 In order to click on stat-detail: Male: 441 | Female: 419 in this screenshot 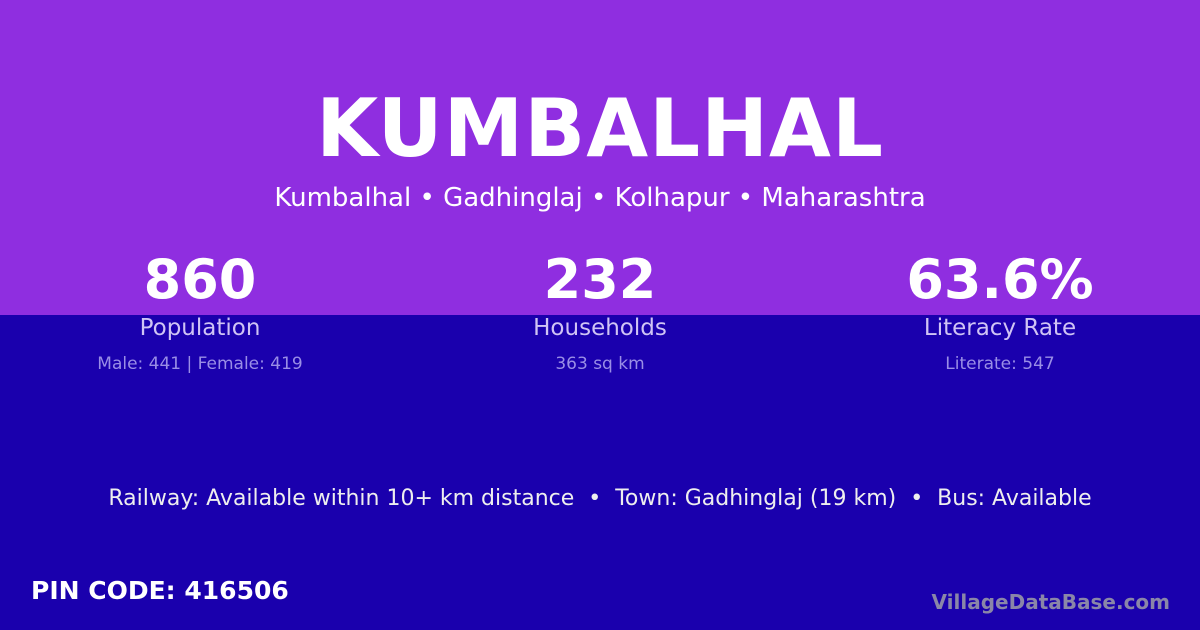, I will do `click(200, 364)`.